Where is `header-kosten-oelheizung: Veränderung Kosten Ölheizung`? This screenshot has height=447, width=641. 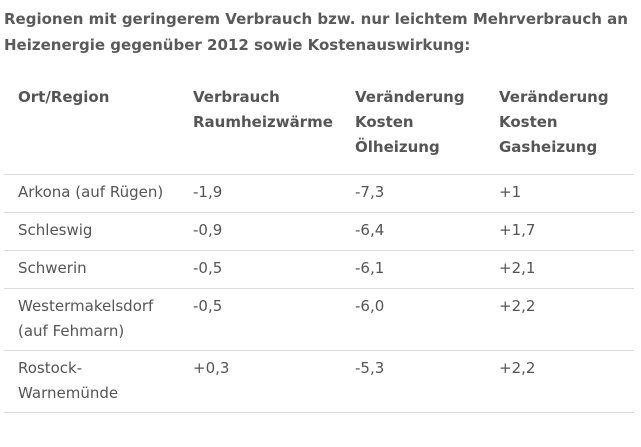
header-kosten-oelheizung: Veränderung Kosten Ölheizung is located at coordinates (413, 127).